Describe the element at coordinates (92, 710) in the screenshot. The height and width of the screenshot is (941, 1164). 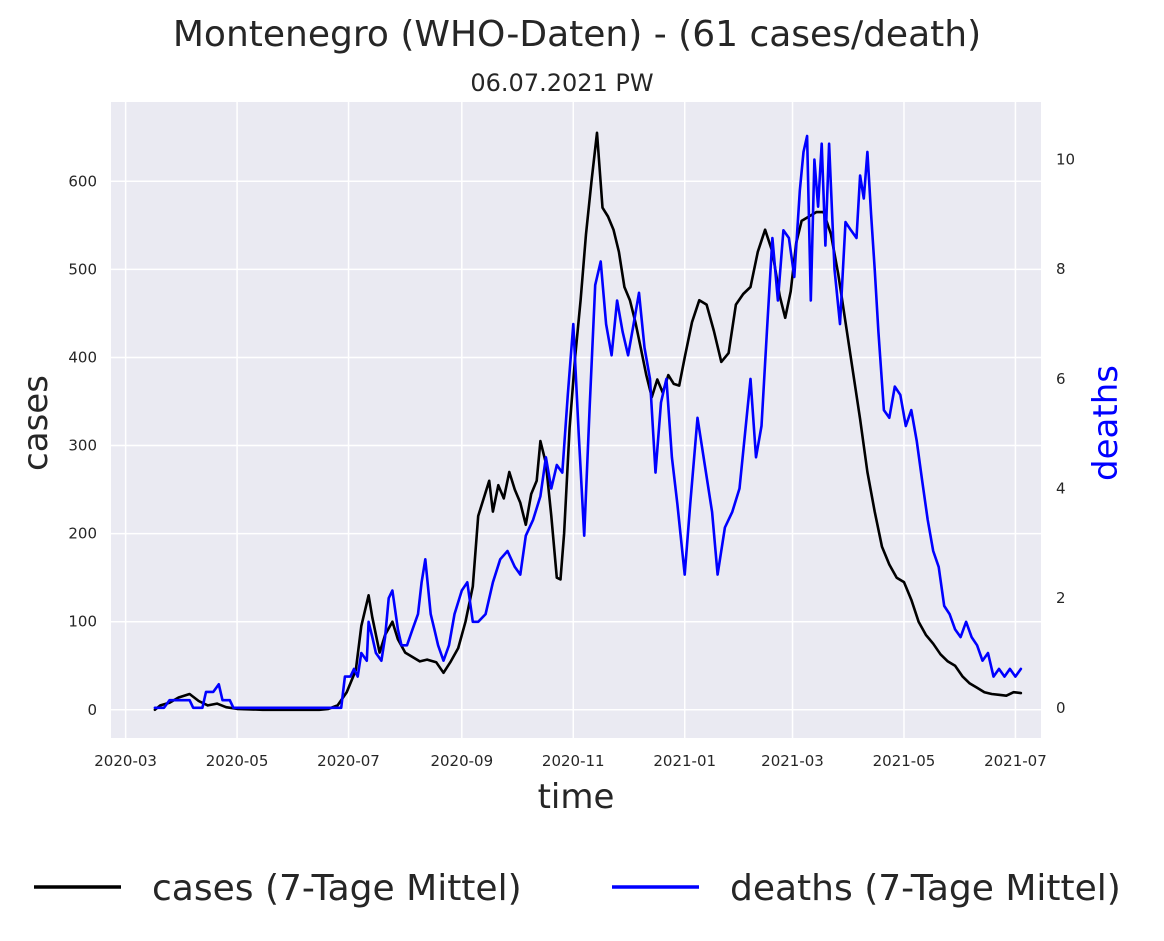
I see `y-left-tick-label: 0` at that location.